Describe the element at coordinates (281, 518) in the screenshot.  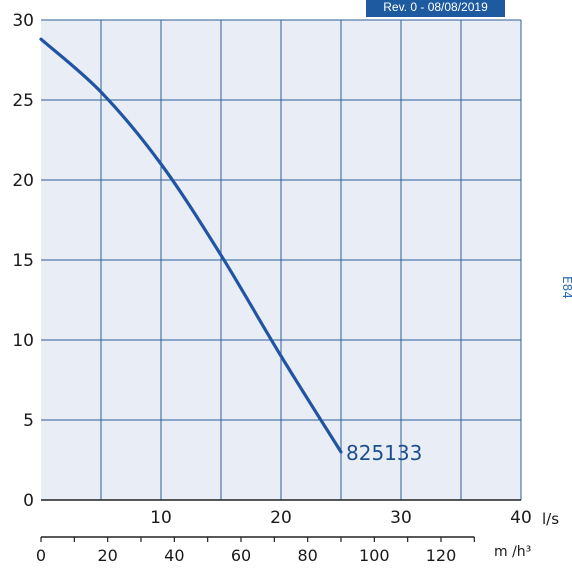
I see `x-tick-label-primary: 20` at that location.